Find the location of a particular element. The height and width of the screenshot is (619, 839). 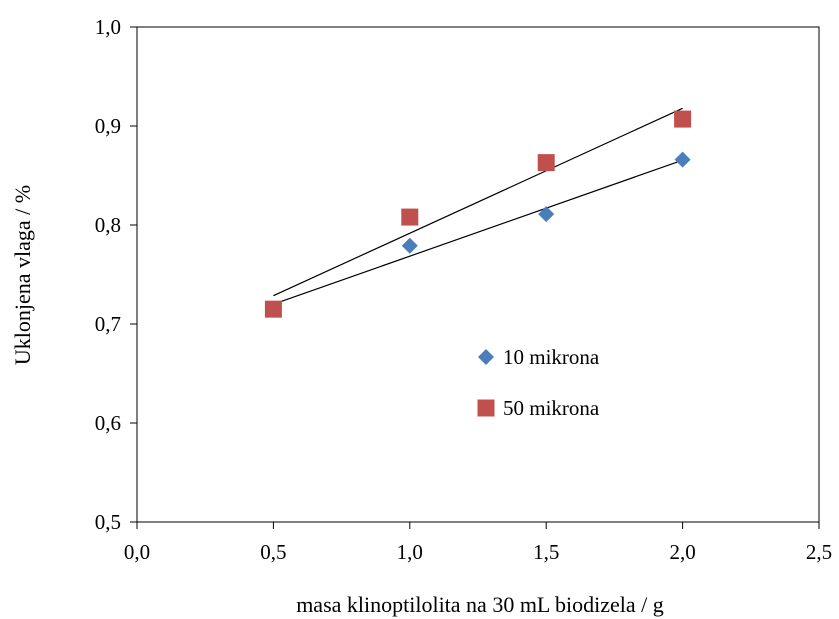

legend-label: 10 mikrona is located at coordinates (551, 357).